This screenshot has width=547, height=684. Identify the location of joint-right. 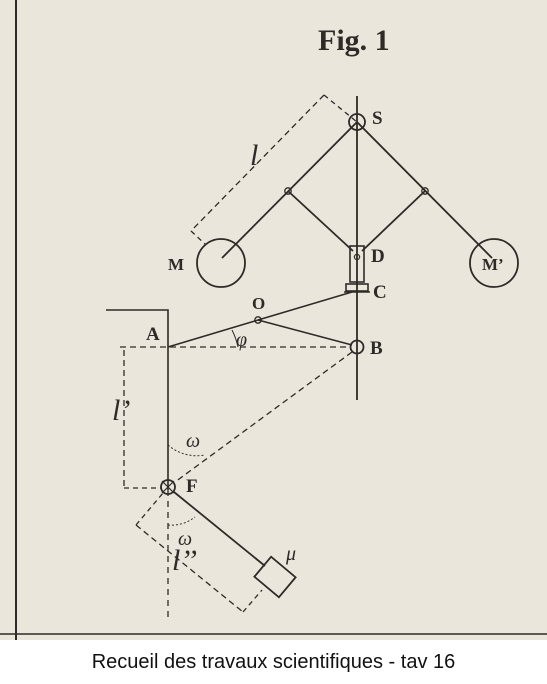
(425, 191).